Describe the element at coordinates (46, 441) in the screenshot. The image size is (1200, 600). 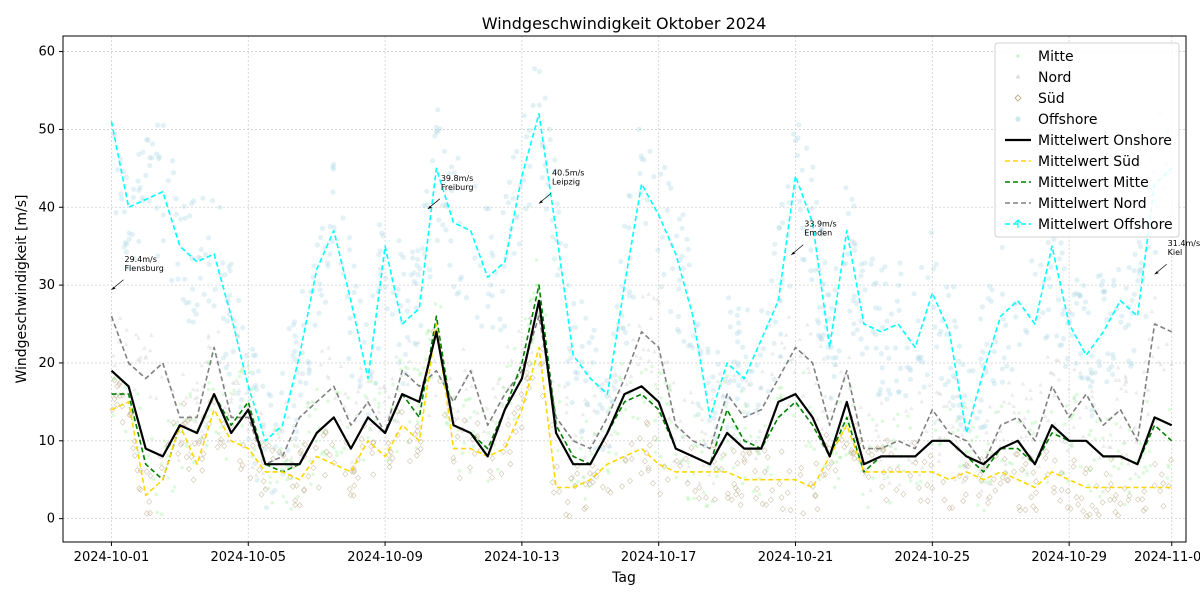
I see `y-tick-label: 10` at that location.